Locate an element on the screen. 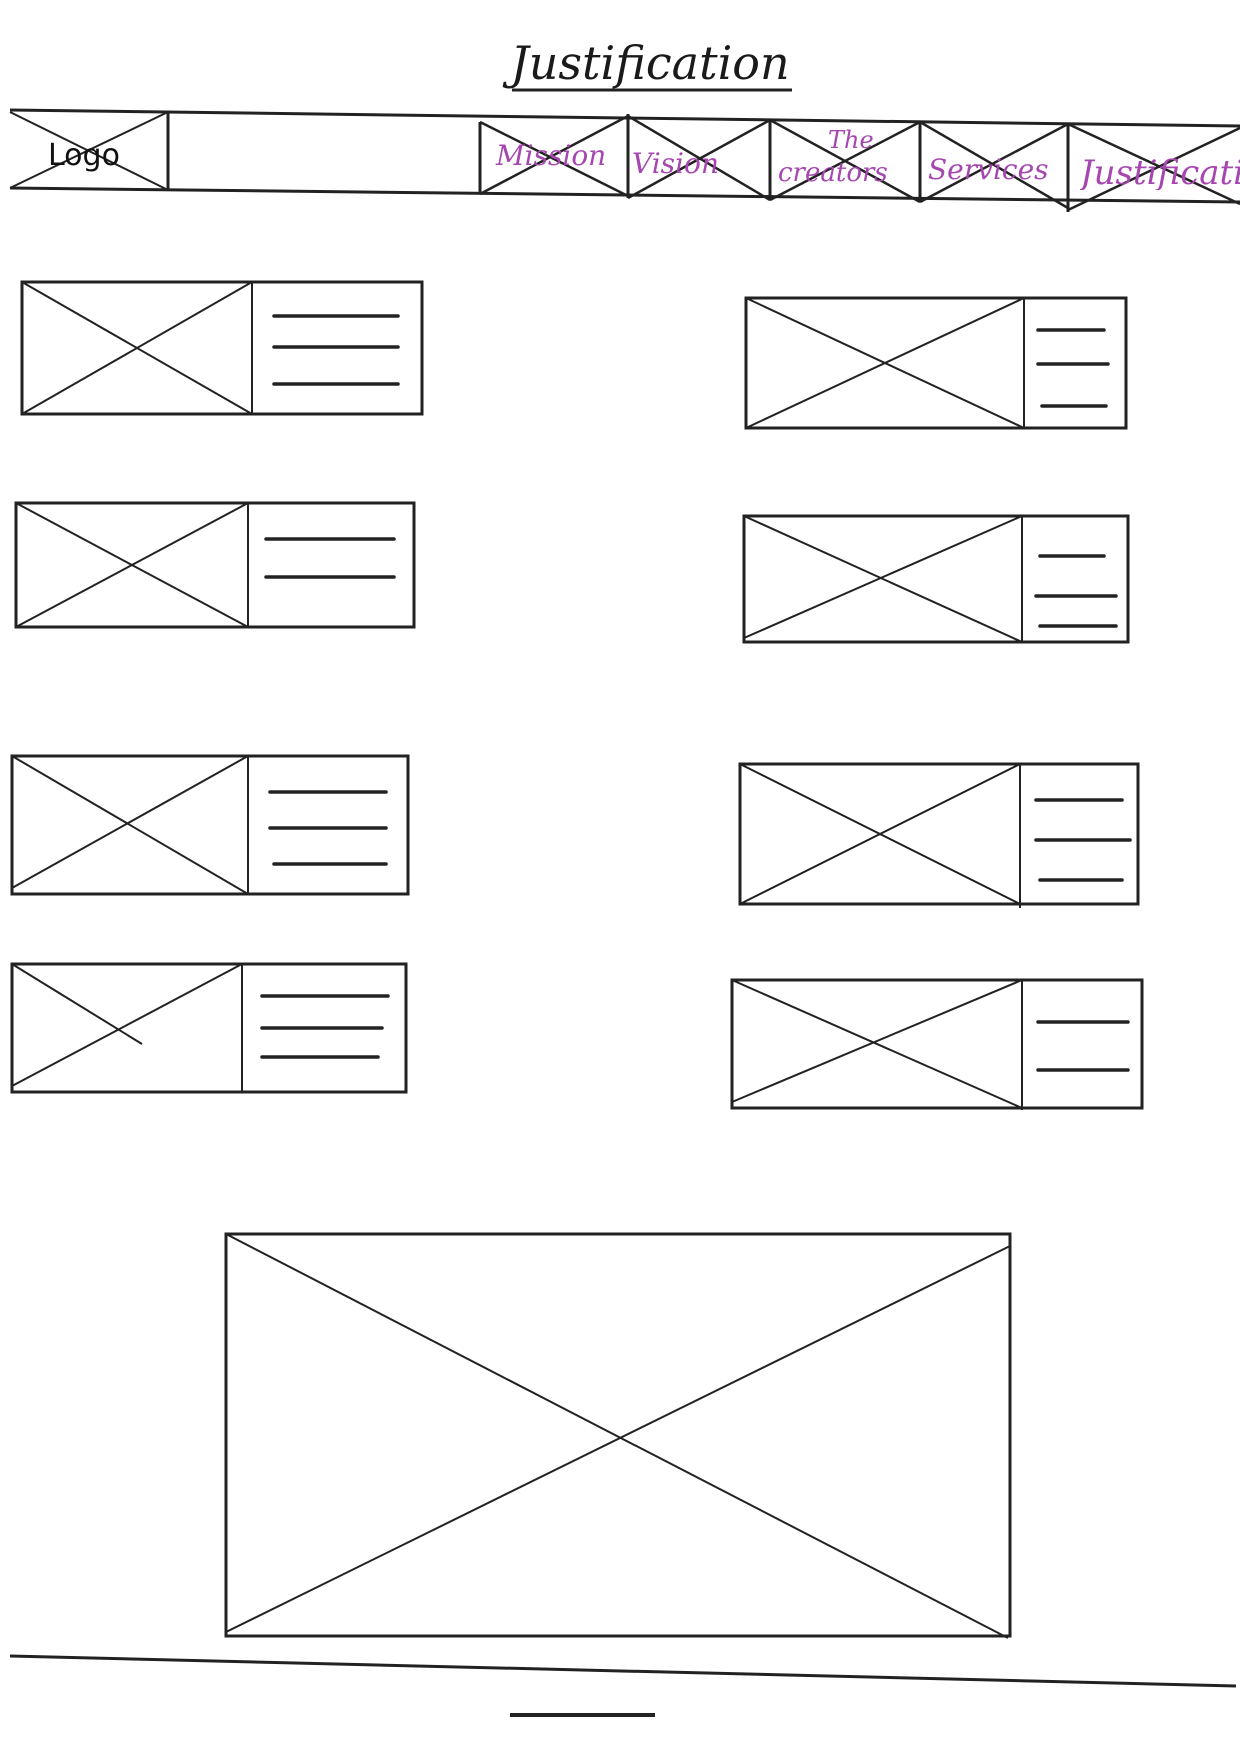 The height and width of the screenshot is (1753, 1240). title-underline is located at coordinates (652, 85).